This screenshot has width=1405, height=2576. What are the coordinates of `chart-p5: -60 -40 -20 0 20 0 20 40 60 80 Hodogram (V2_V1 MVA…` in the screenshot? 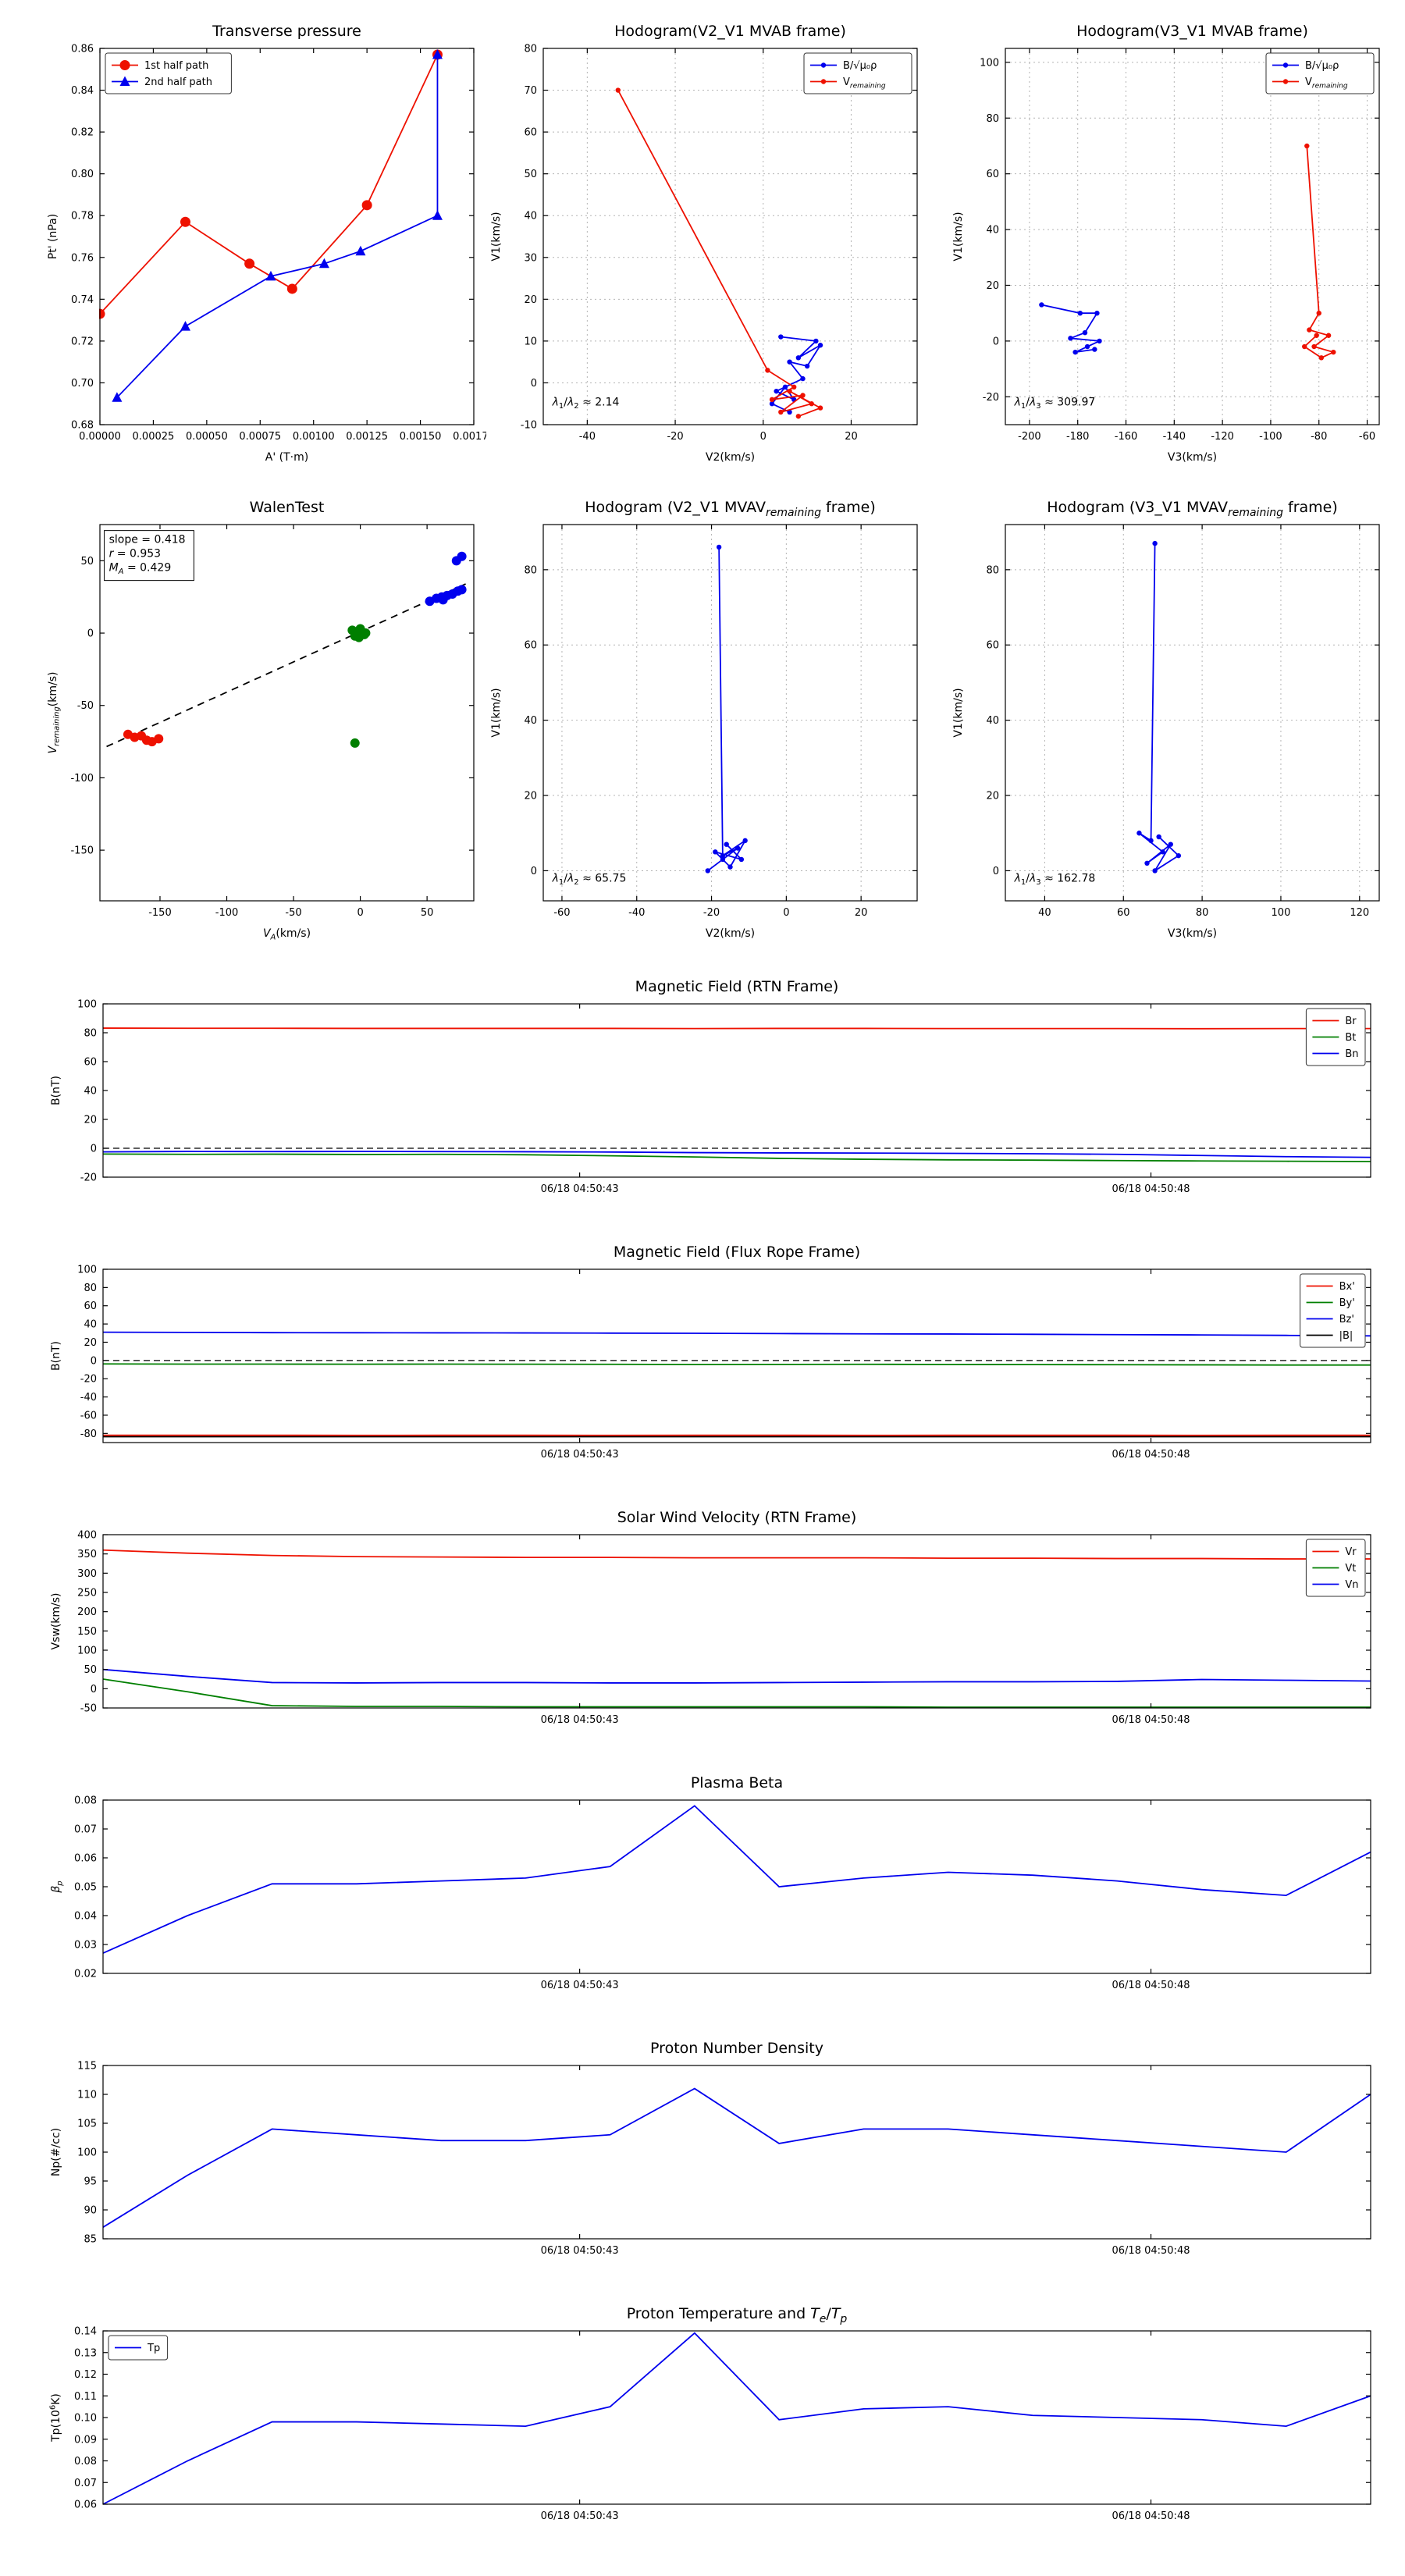 It's located at (704, 719).